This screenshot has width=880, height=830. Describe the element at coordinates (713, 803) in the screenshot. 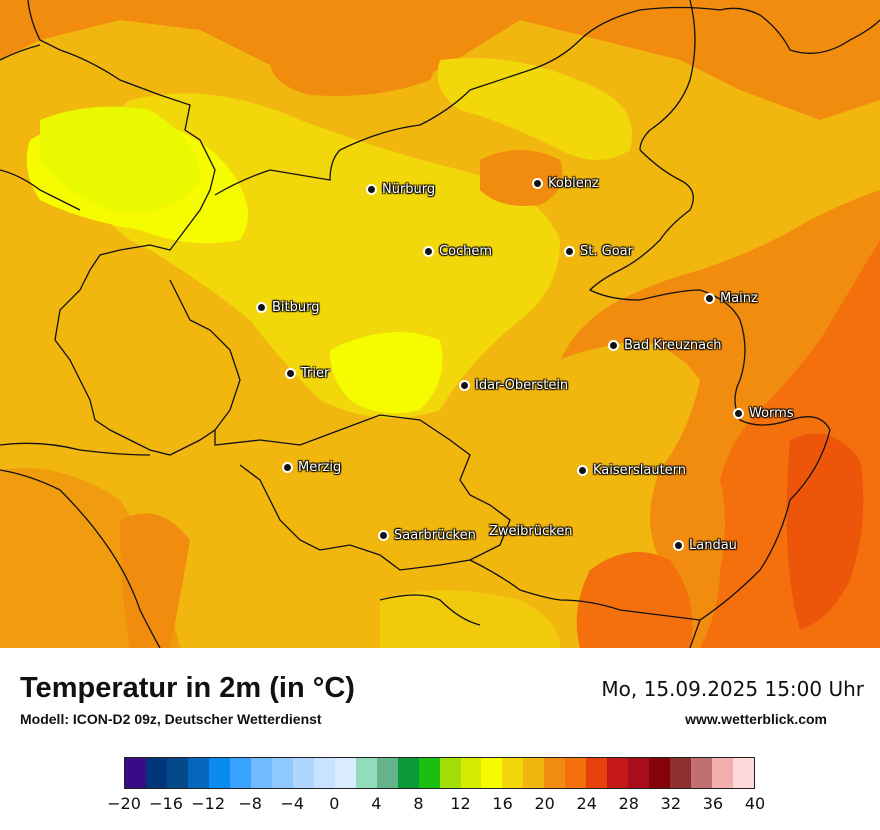

I see `legend-tick-label: 36` at that location.